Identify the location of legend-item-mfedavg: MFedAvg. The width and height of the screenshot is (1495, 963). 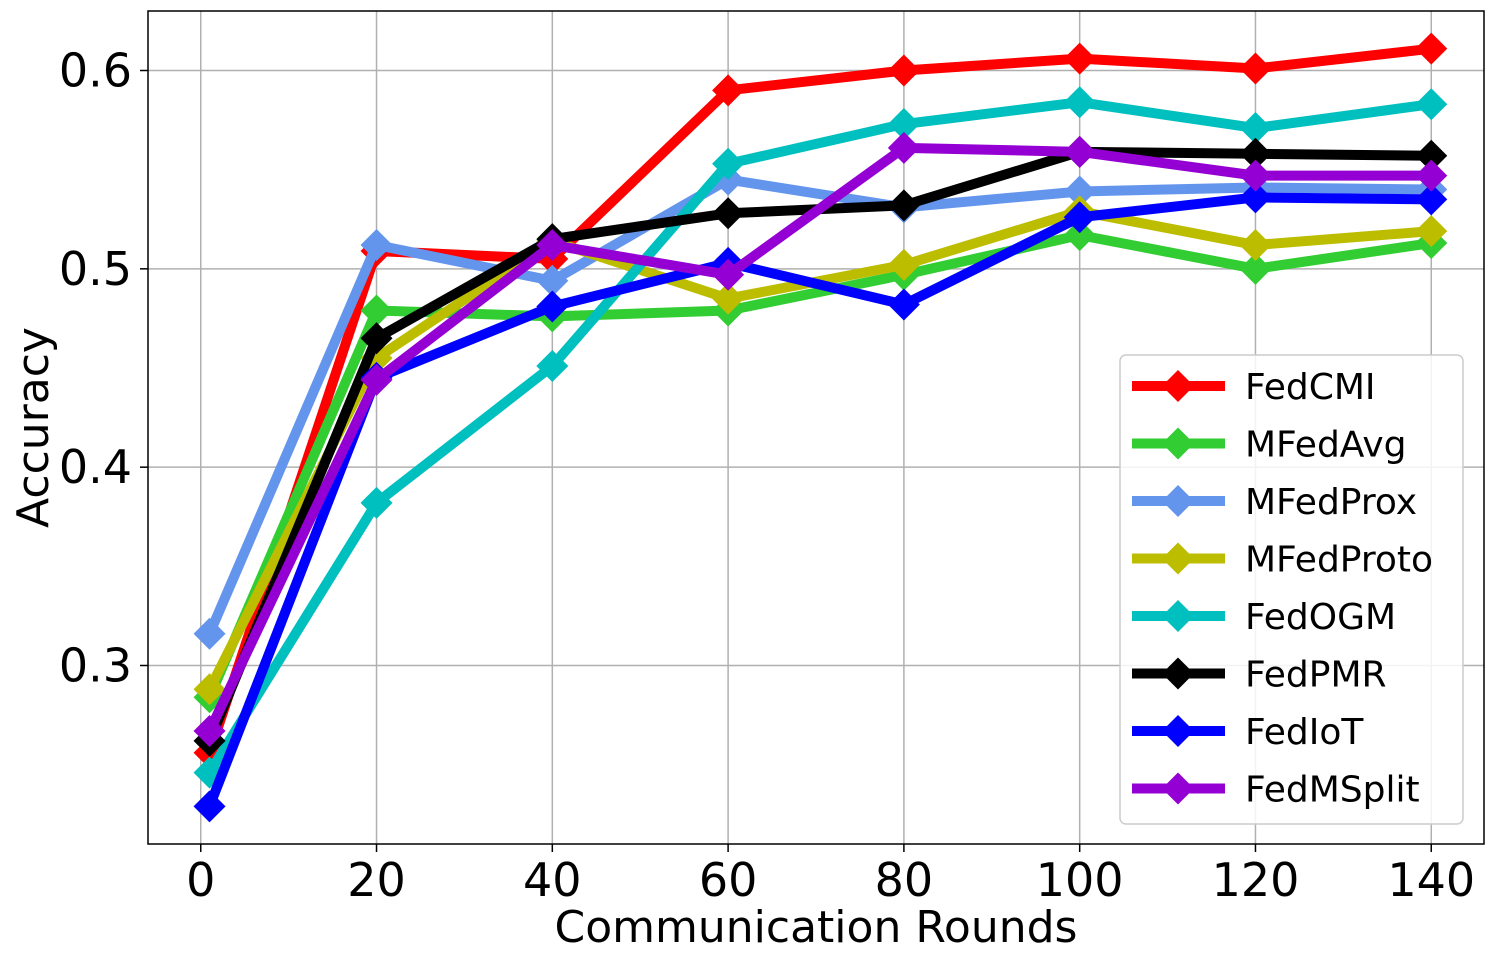
(1269, 445).